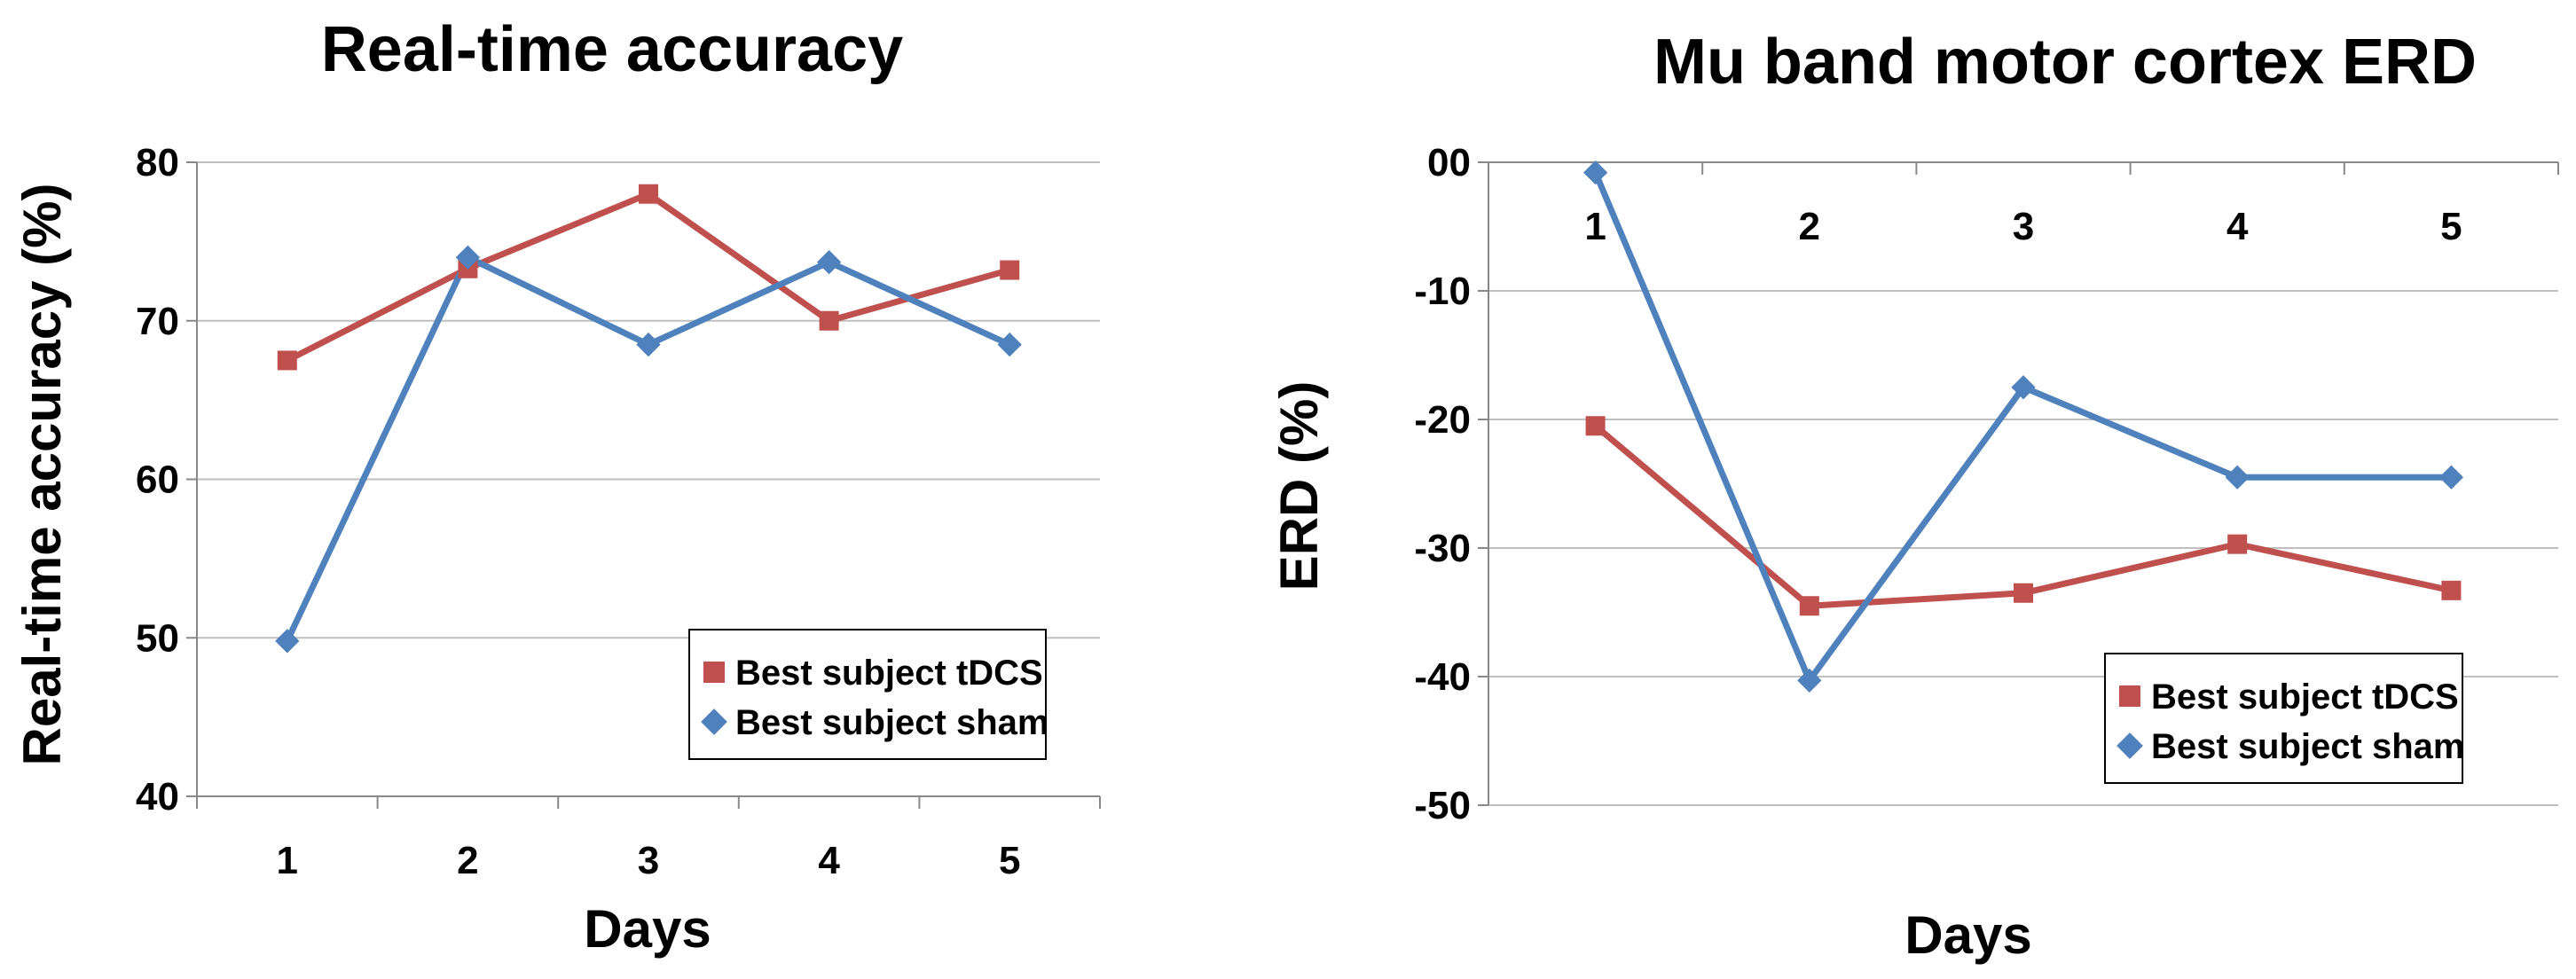  What do you see at coordinates (612, 49) in the screenshot?
I see `accuracy-chart-title: Real-time accuracy` at bounding box center [612, 49].